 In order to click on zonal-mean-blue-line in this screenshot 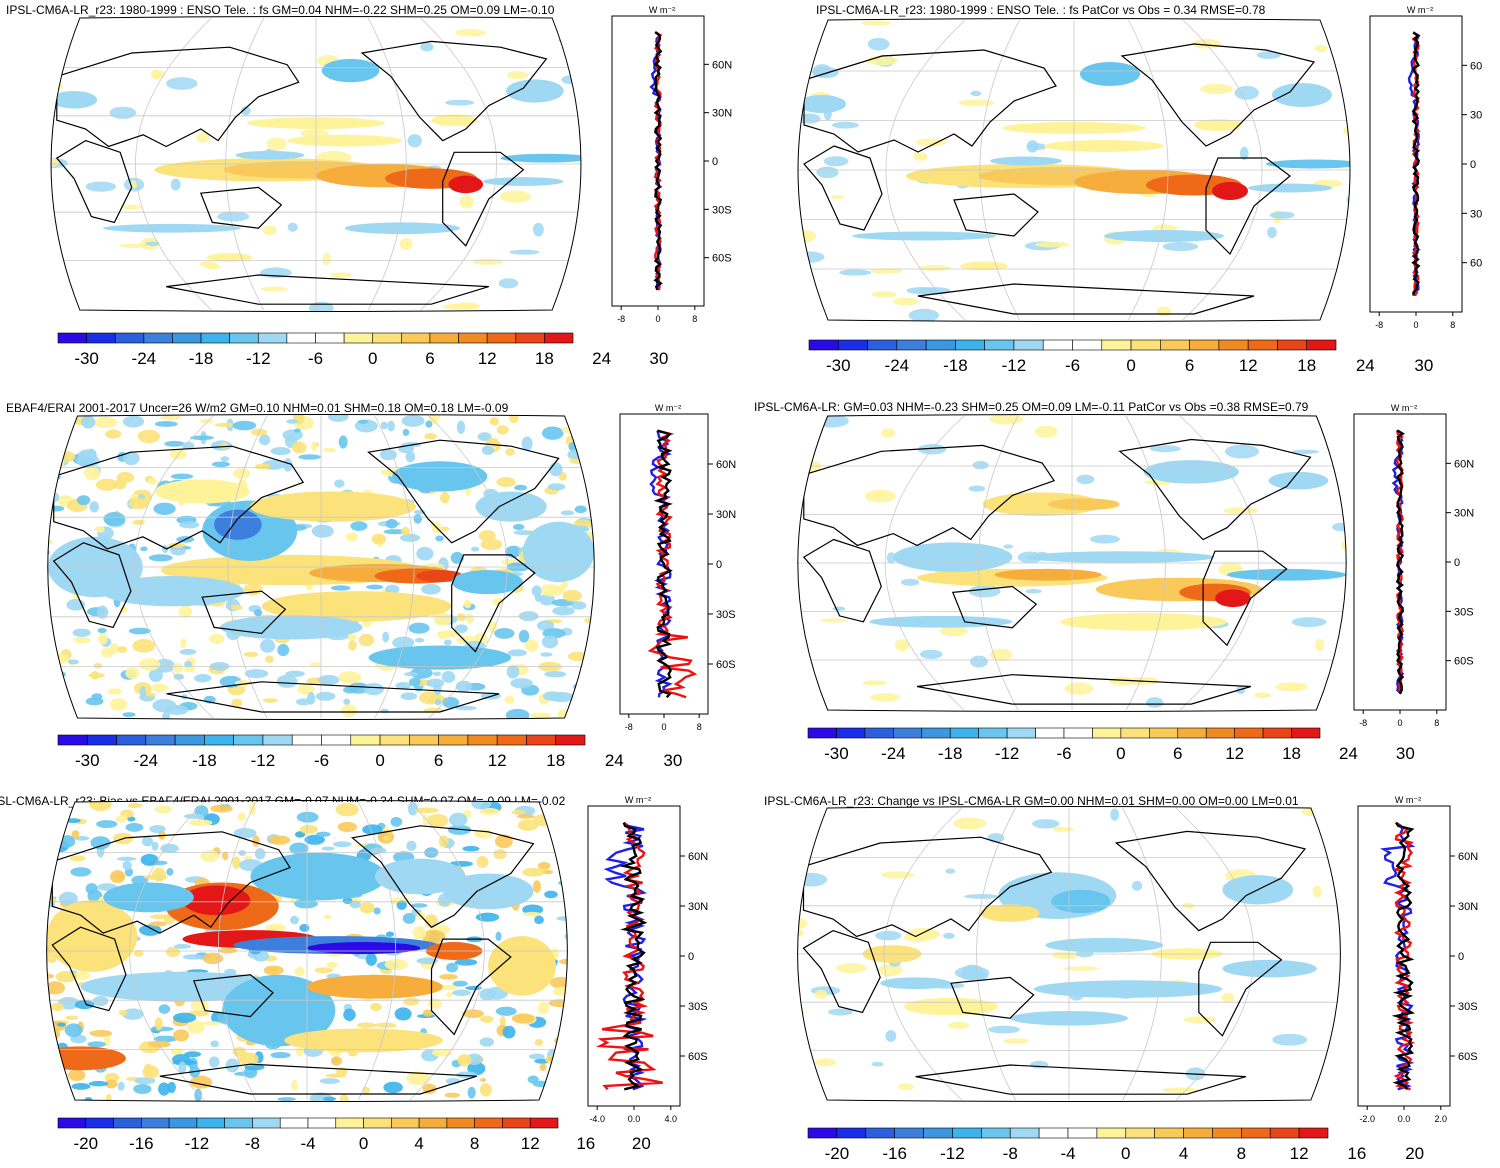, I will do `click(625, 956)`.